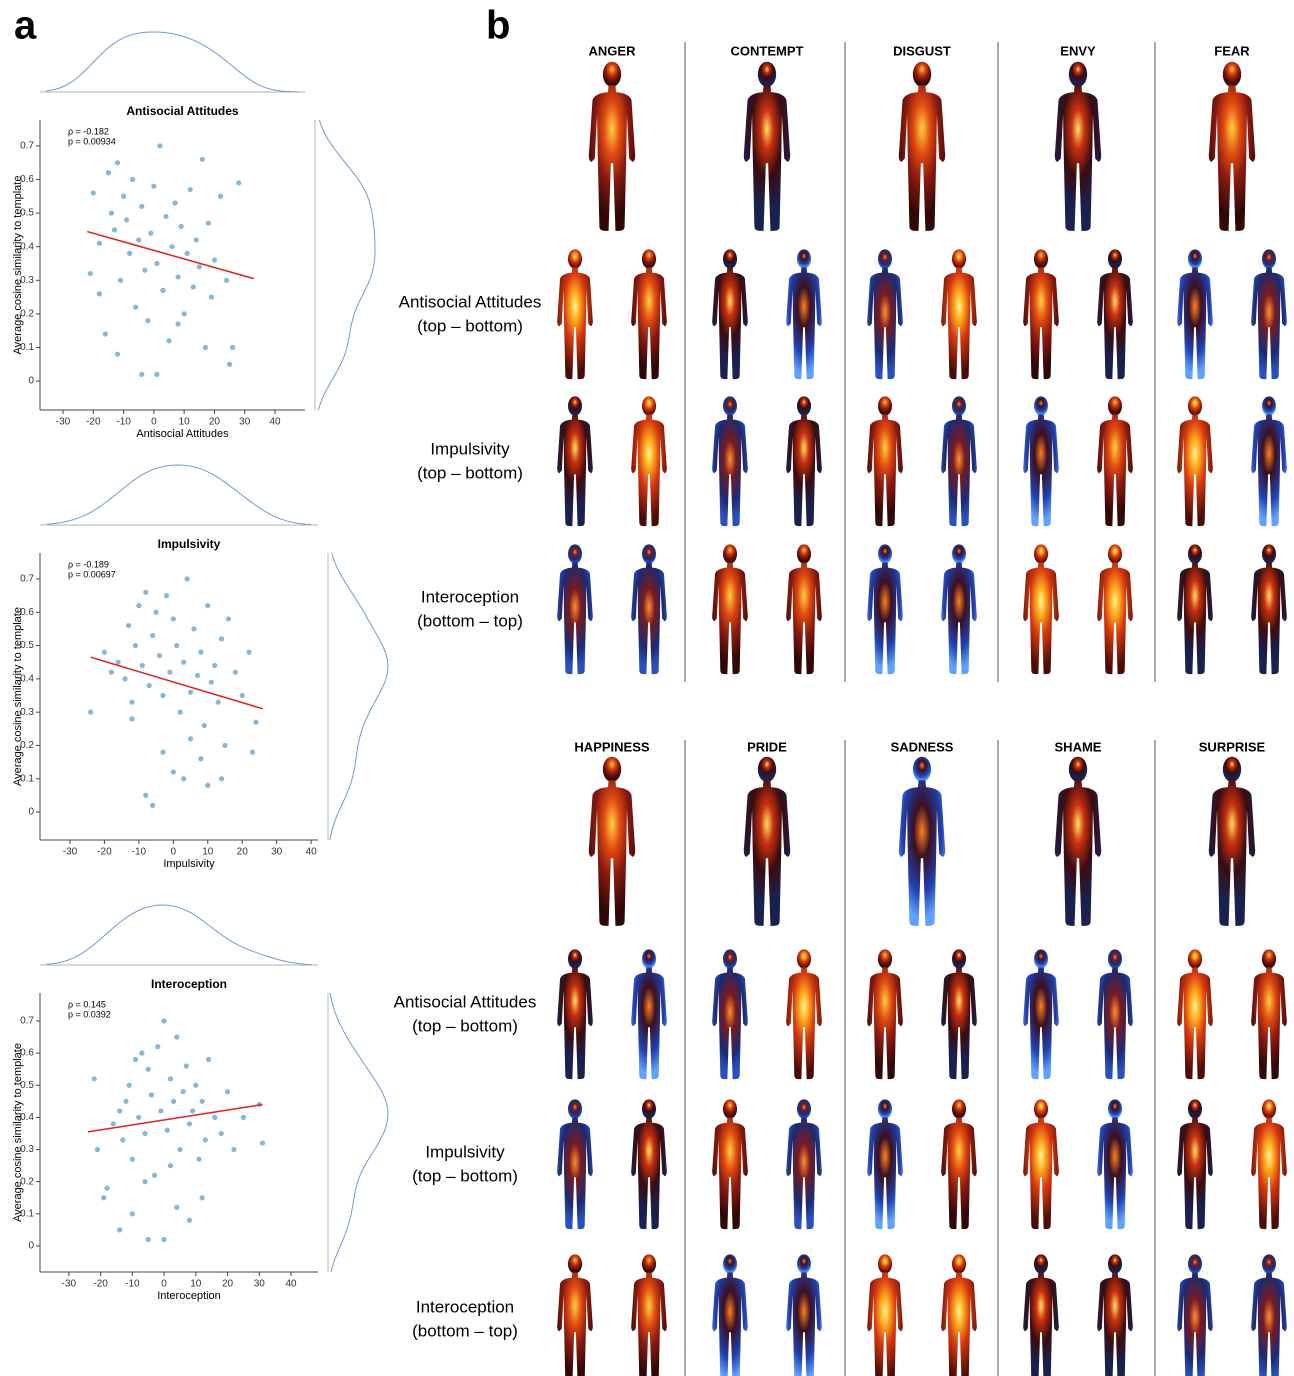 The image size is (1294, 1376). Describe the element at coordinates (88, 564) in the screenshot. I see `annotation: ρ = -0.189` at that location.